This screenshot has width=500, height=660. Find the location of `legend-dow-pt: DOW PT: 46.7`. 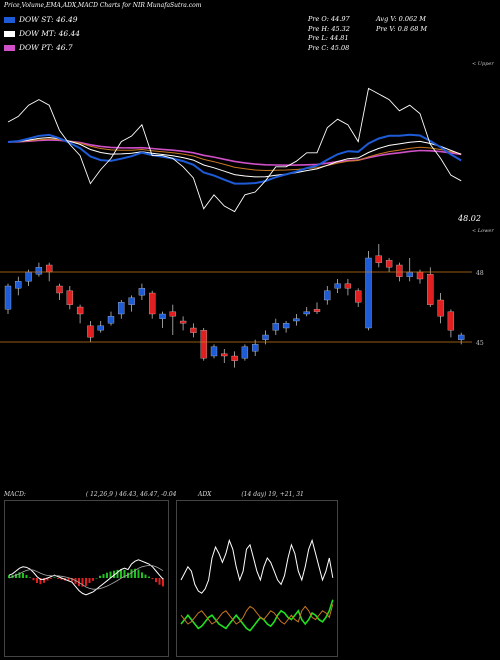

legend-dow-pt: DOW PT: 46.7 is located at coordinates (38, 47).